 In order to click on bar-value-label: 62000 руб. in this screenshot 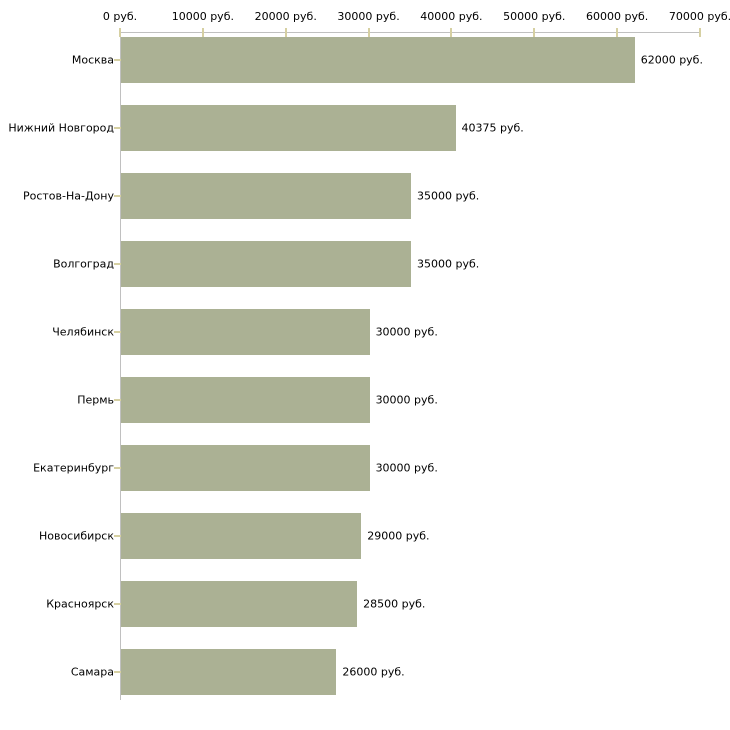, I will do `click(671, 60)`.